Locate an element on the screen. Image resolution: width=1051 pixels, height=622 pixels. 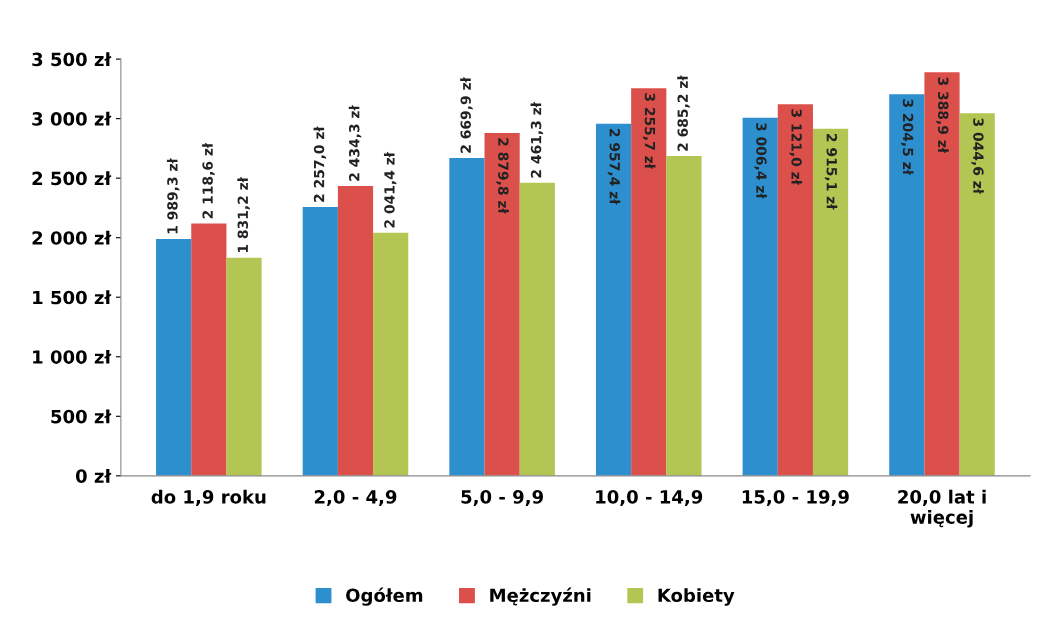
data-label: 2 879,8 zł is located at coordinates (502, 176).